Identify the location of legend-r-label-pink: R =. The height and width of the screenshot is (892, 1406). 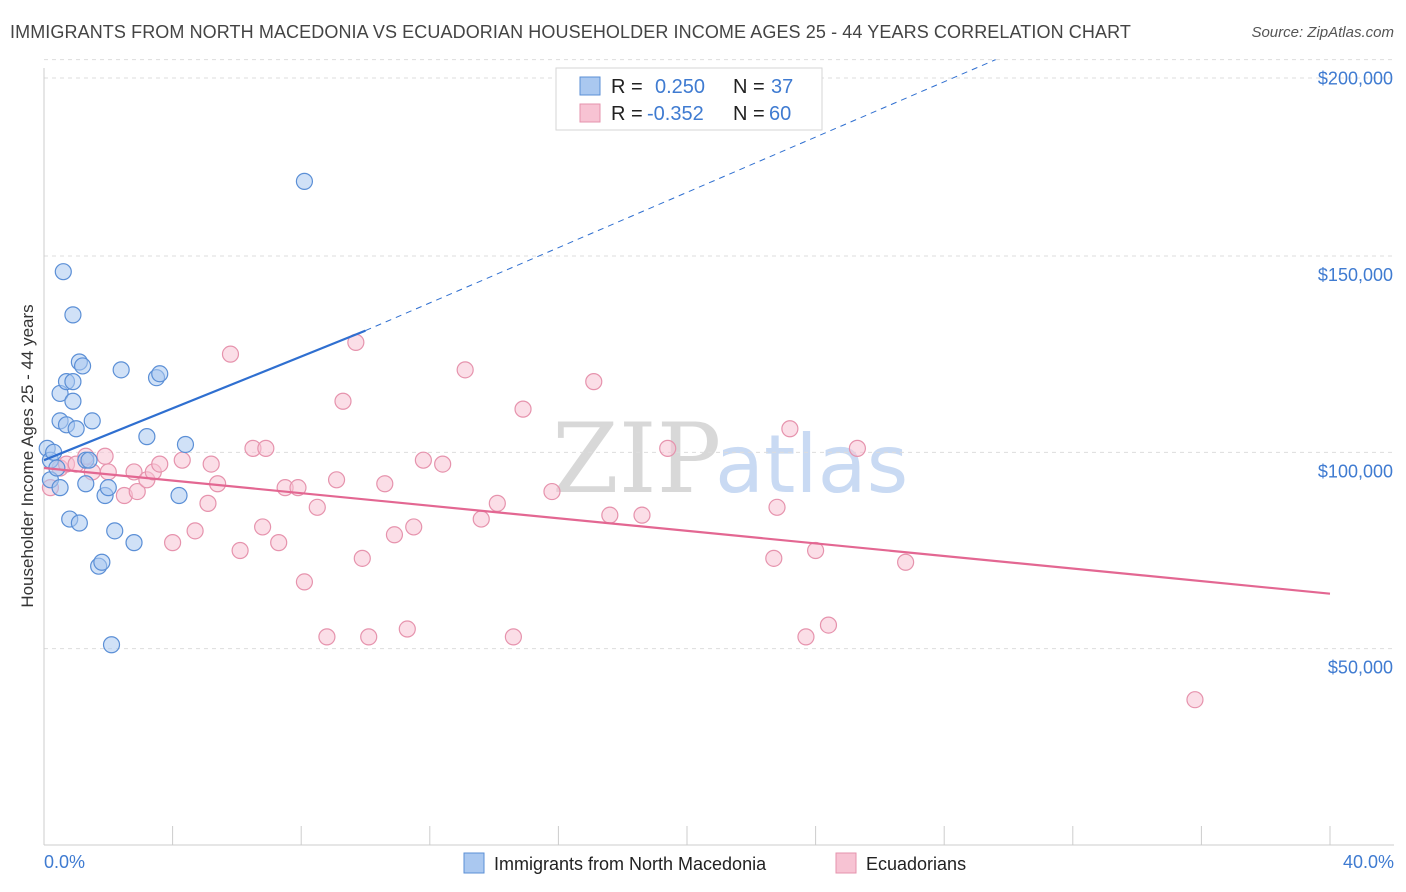
(627, 114).